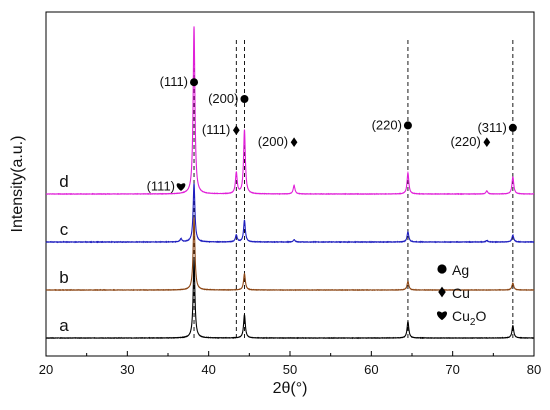 The image size is (550, 410). I want to click on x-tick-label: 60, so click(371, 369).